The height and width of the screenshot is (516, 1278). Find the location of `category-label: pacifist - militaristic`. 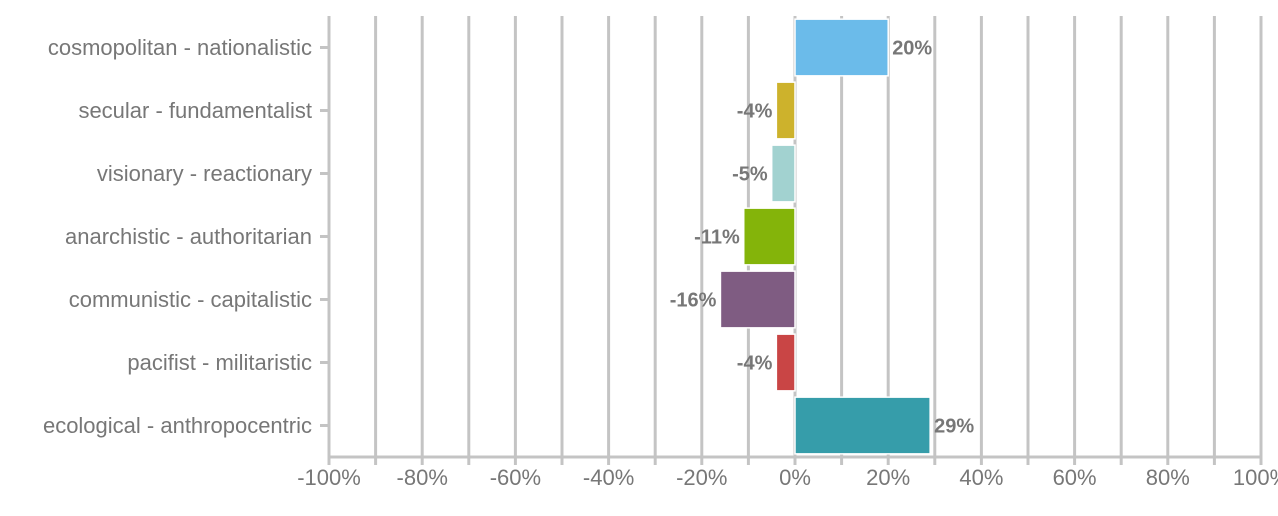

category-label: pacifist - militaristic is located at coordinates (219, 362).